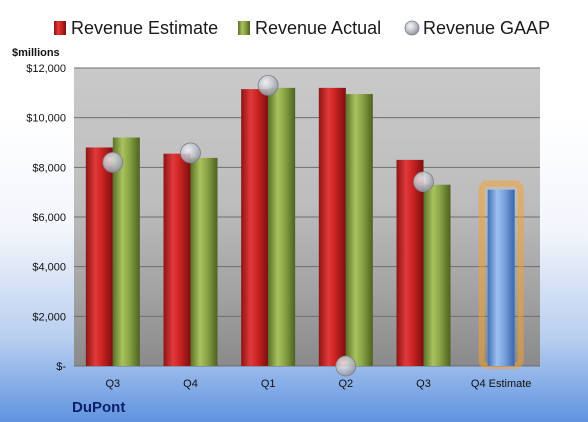 The height and width of the screenshot is (422, 588). Describe the element at coordinates (501, 277) in the screenshot. I see `bar-revenue-estimate-forecast` at that location.